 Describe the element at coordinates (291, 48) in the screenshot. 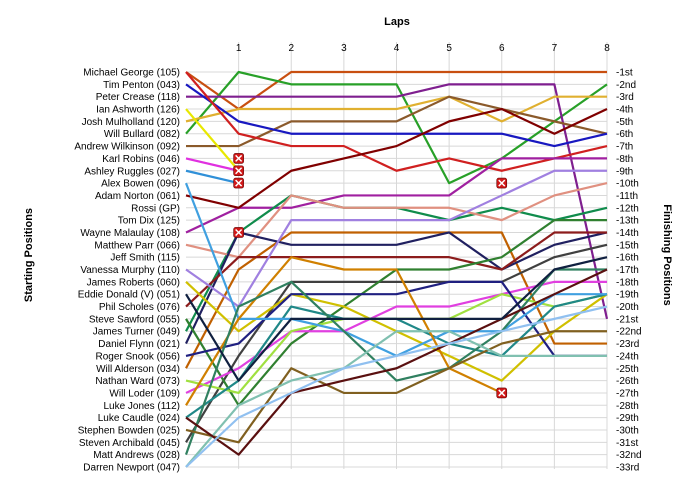

I see `x-tick-label: 2` at that location.